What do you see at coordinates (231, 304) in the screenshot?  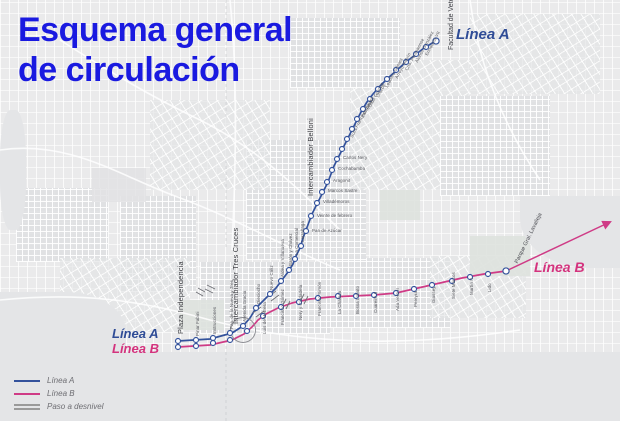 I see `station-label-a-3: Pza. de la Nueva y Tres` at bounding box center [231, 304].